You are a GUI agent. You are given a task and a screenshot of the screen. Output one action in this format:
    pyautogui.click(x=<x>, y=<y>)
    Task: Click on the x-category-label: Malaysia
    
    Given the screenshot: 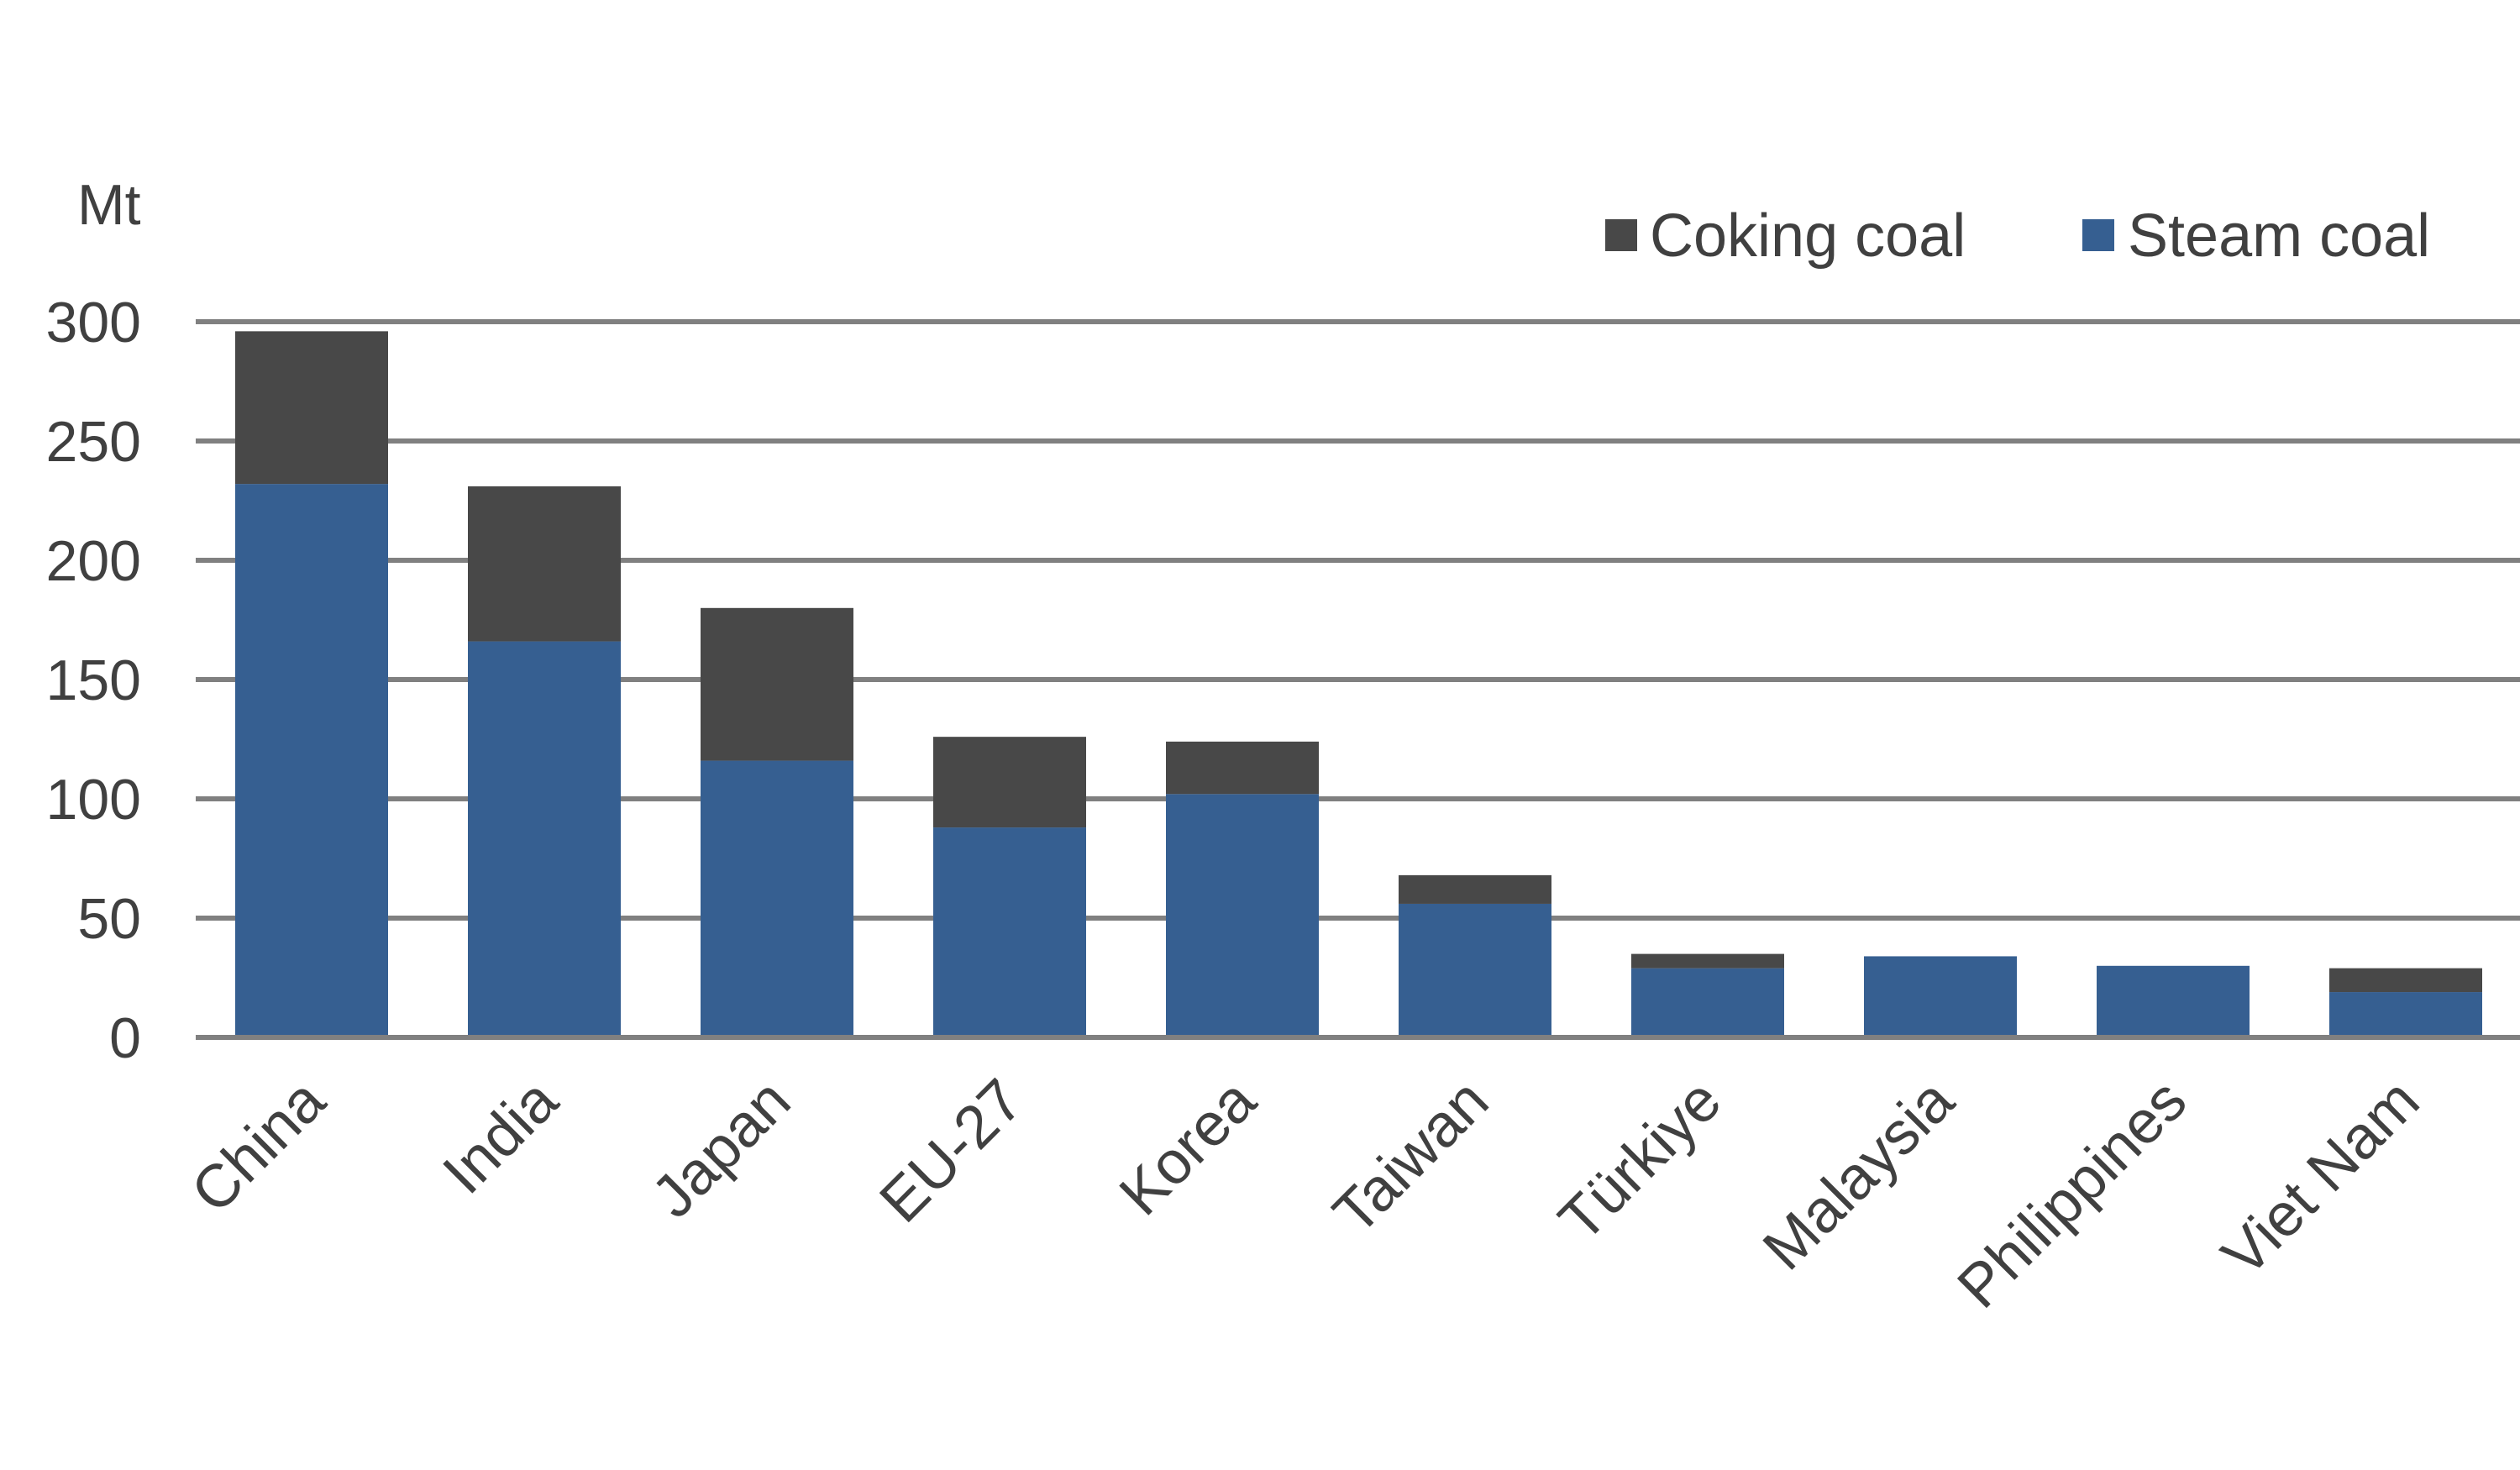 What is the action you would take?
    pyautogui.click(x=1859, y=1174)
    